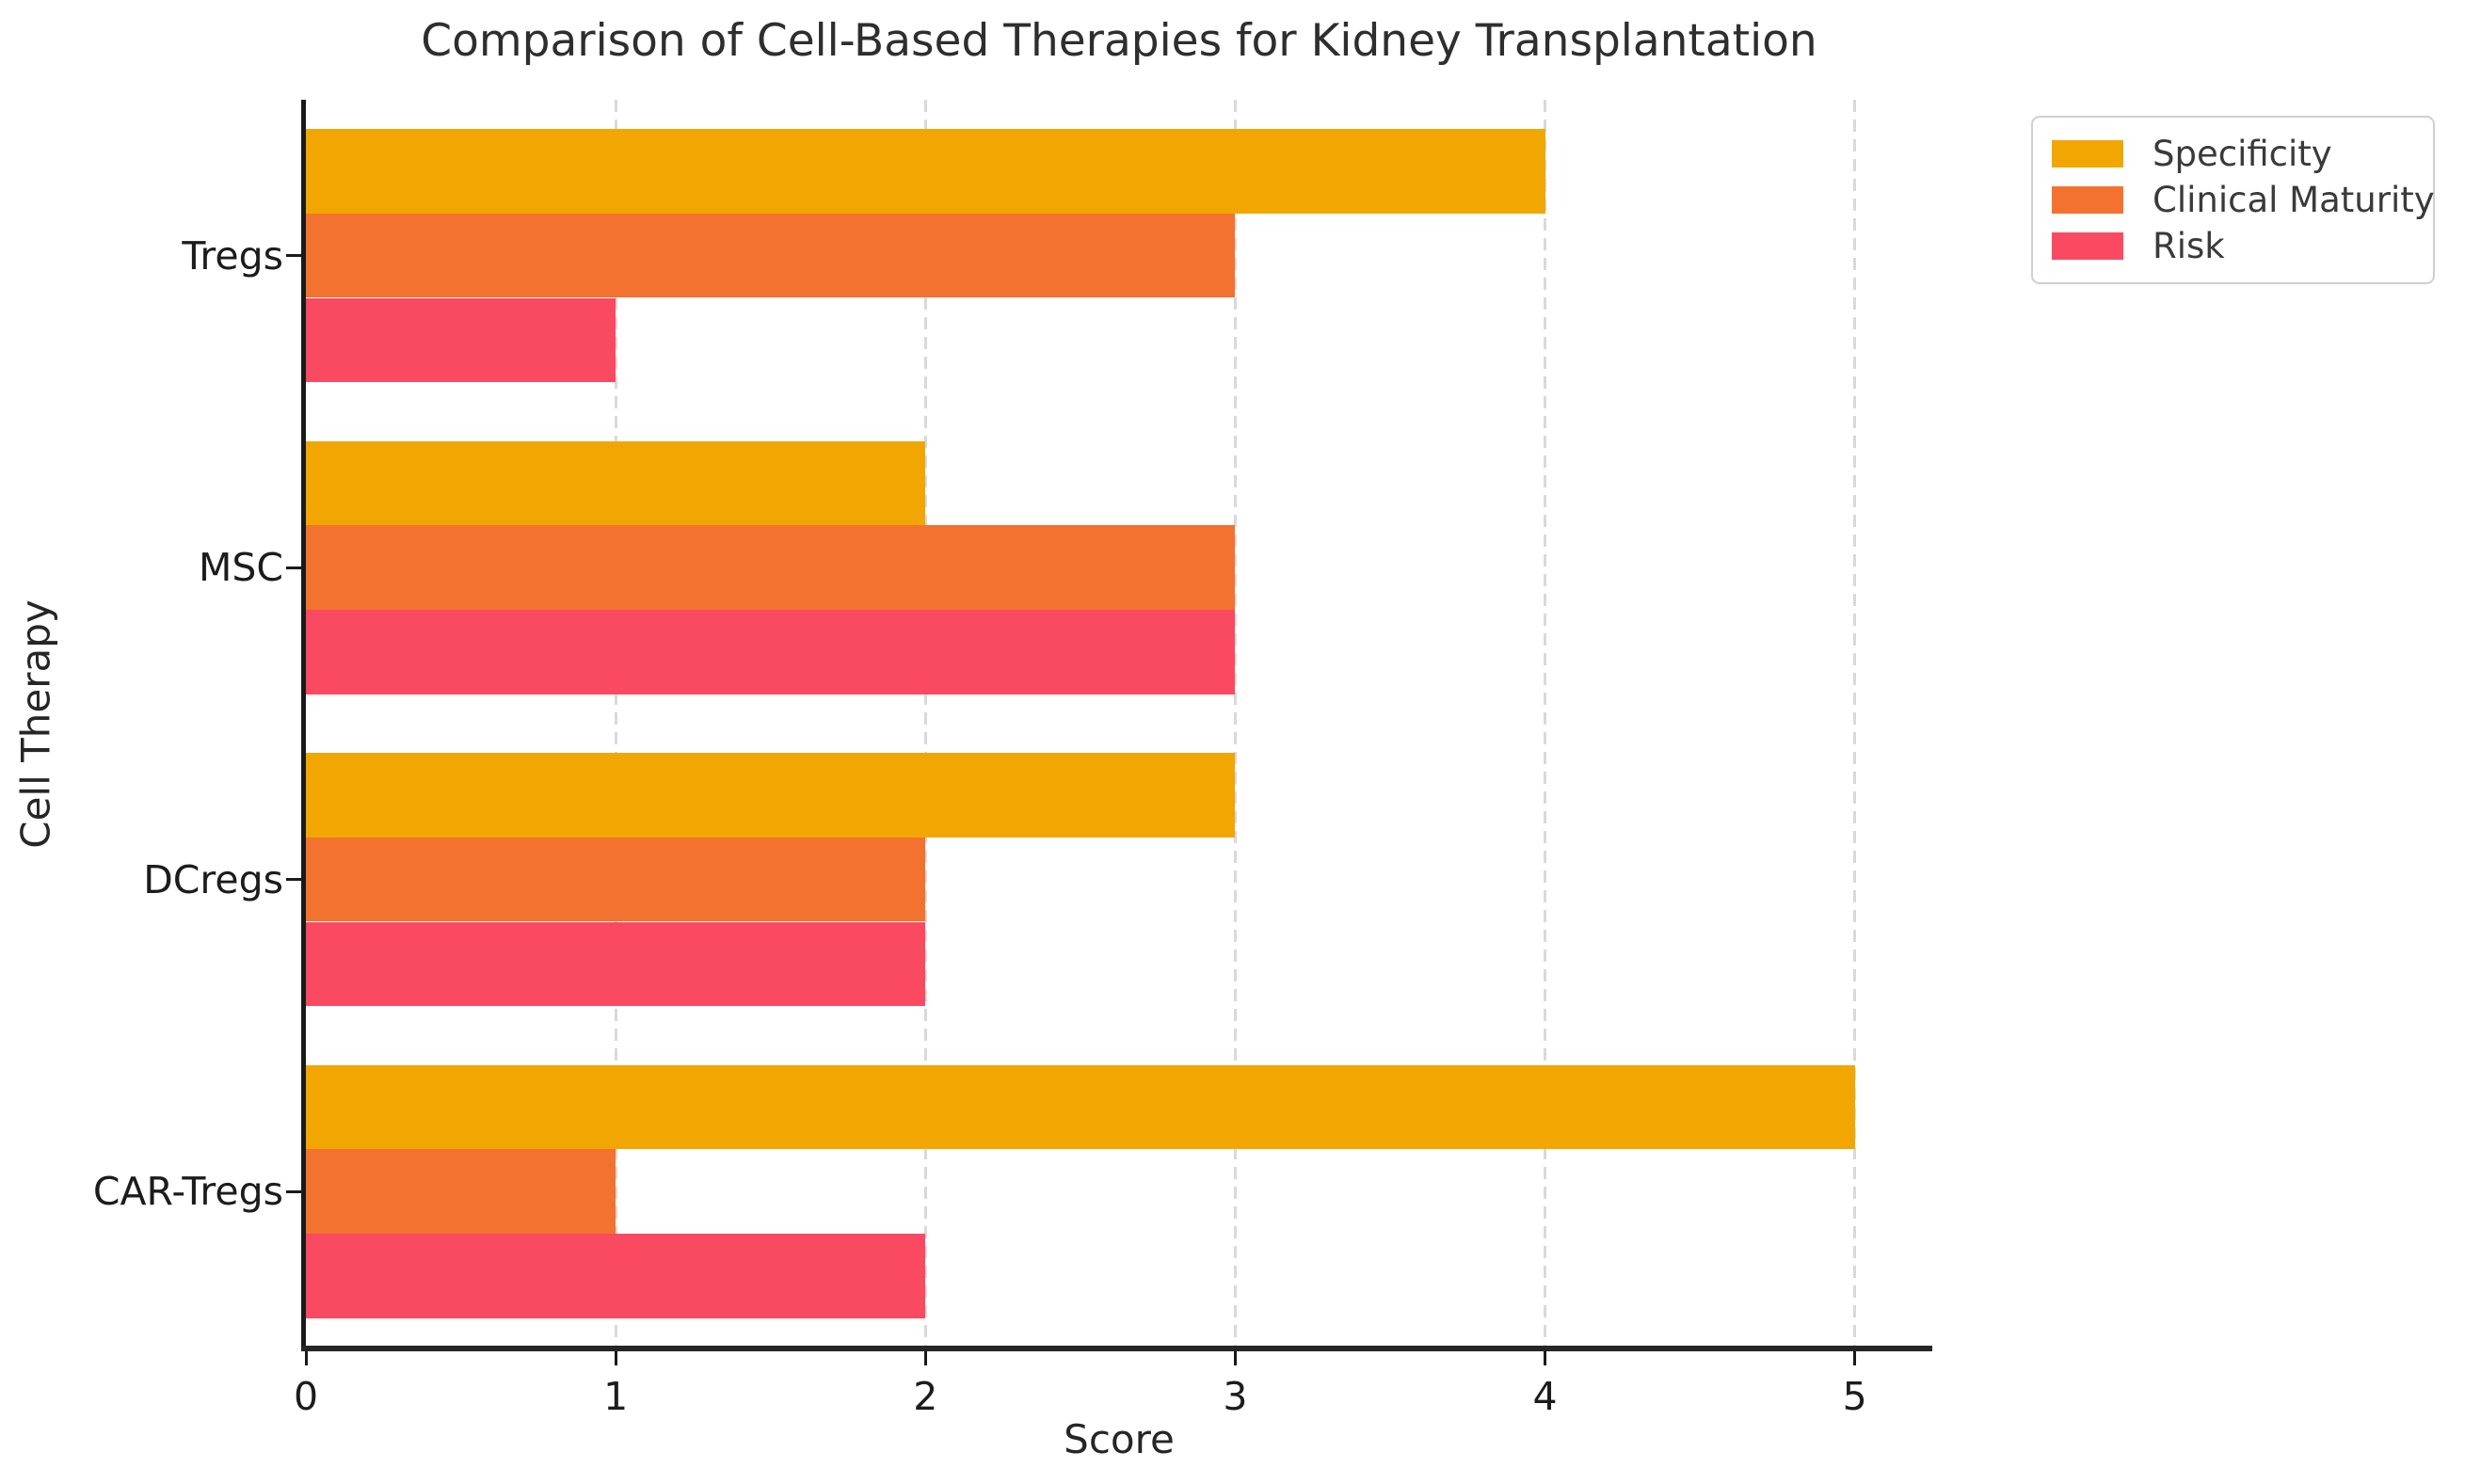  What do you see at coordinates (615, 724) in the screenshot?
I see `gridline-x1` at bounding box center [615, 724].